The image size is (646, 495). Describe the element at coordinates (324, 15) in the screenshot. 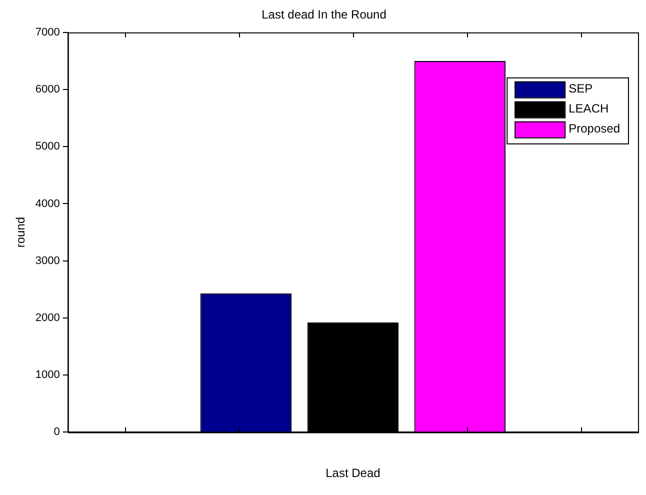

I see `chart-title: Last dead In the Round` at that location.